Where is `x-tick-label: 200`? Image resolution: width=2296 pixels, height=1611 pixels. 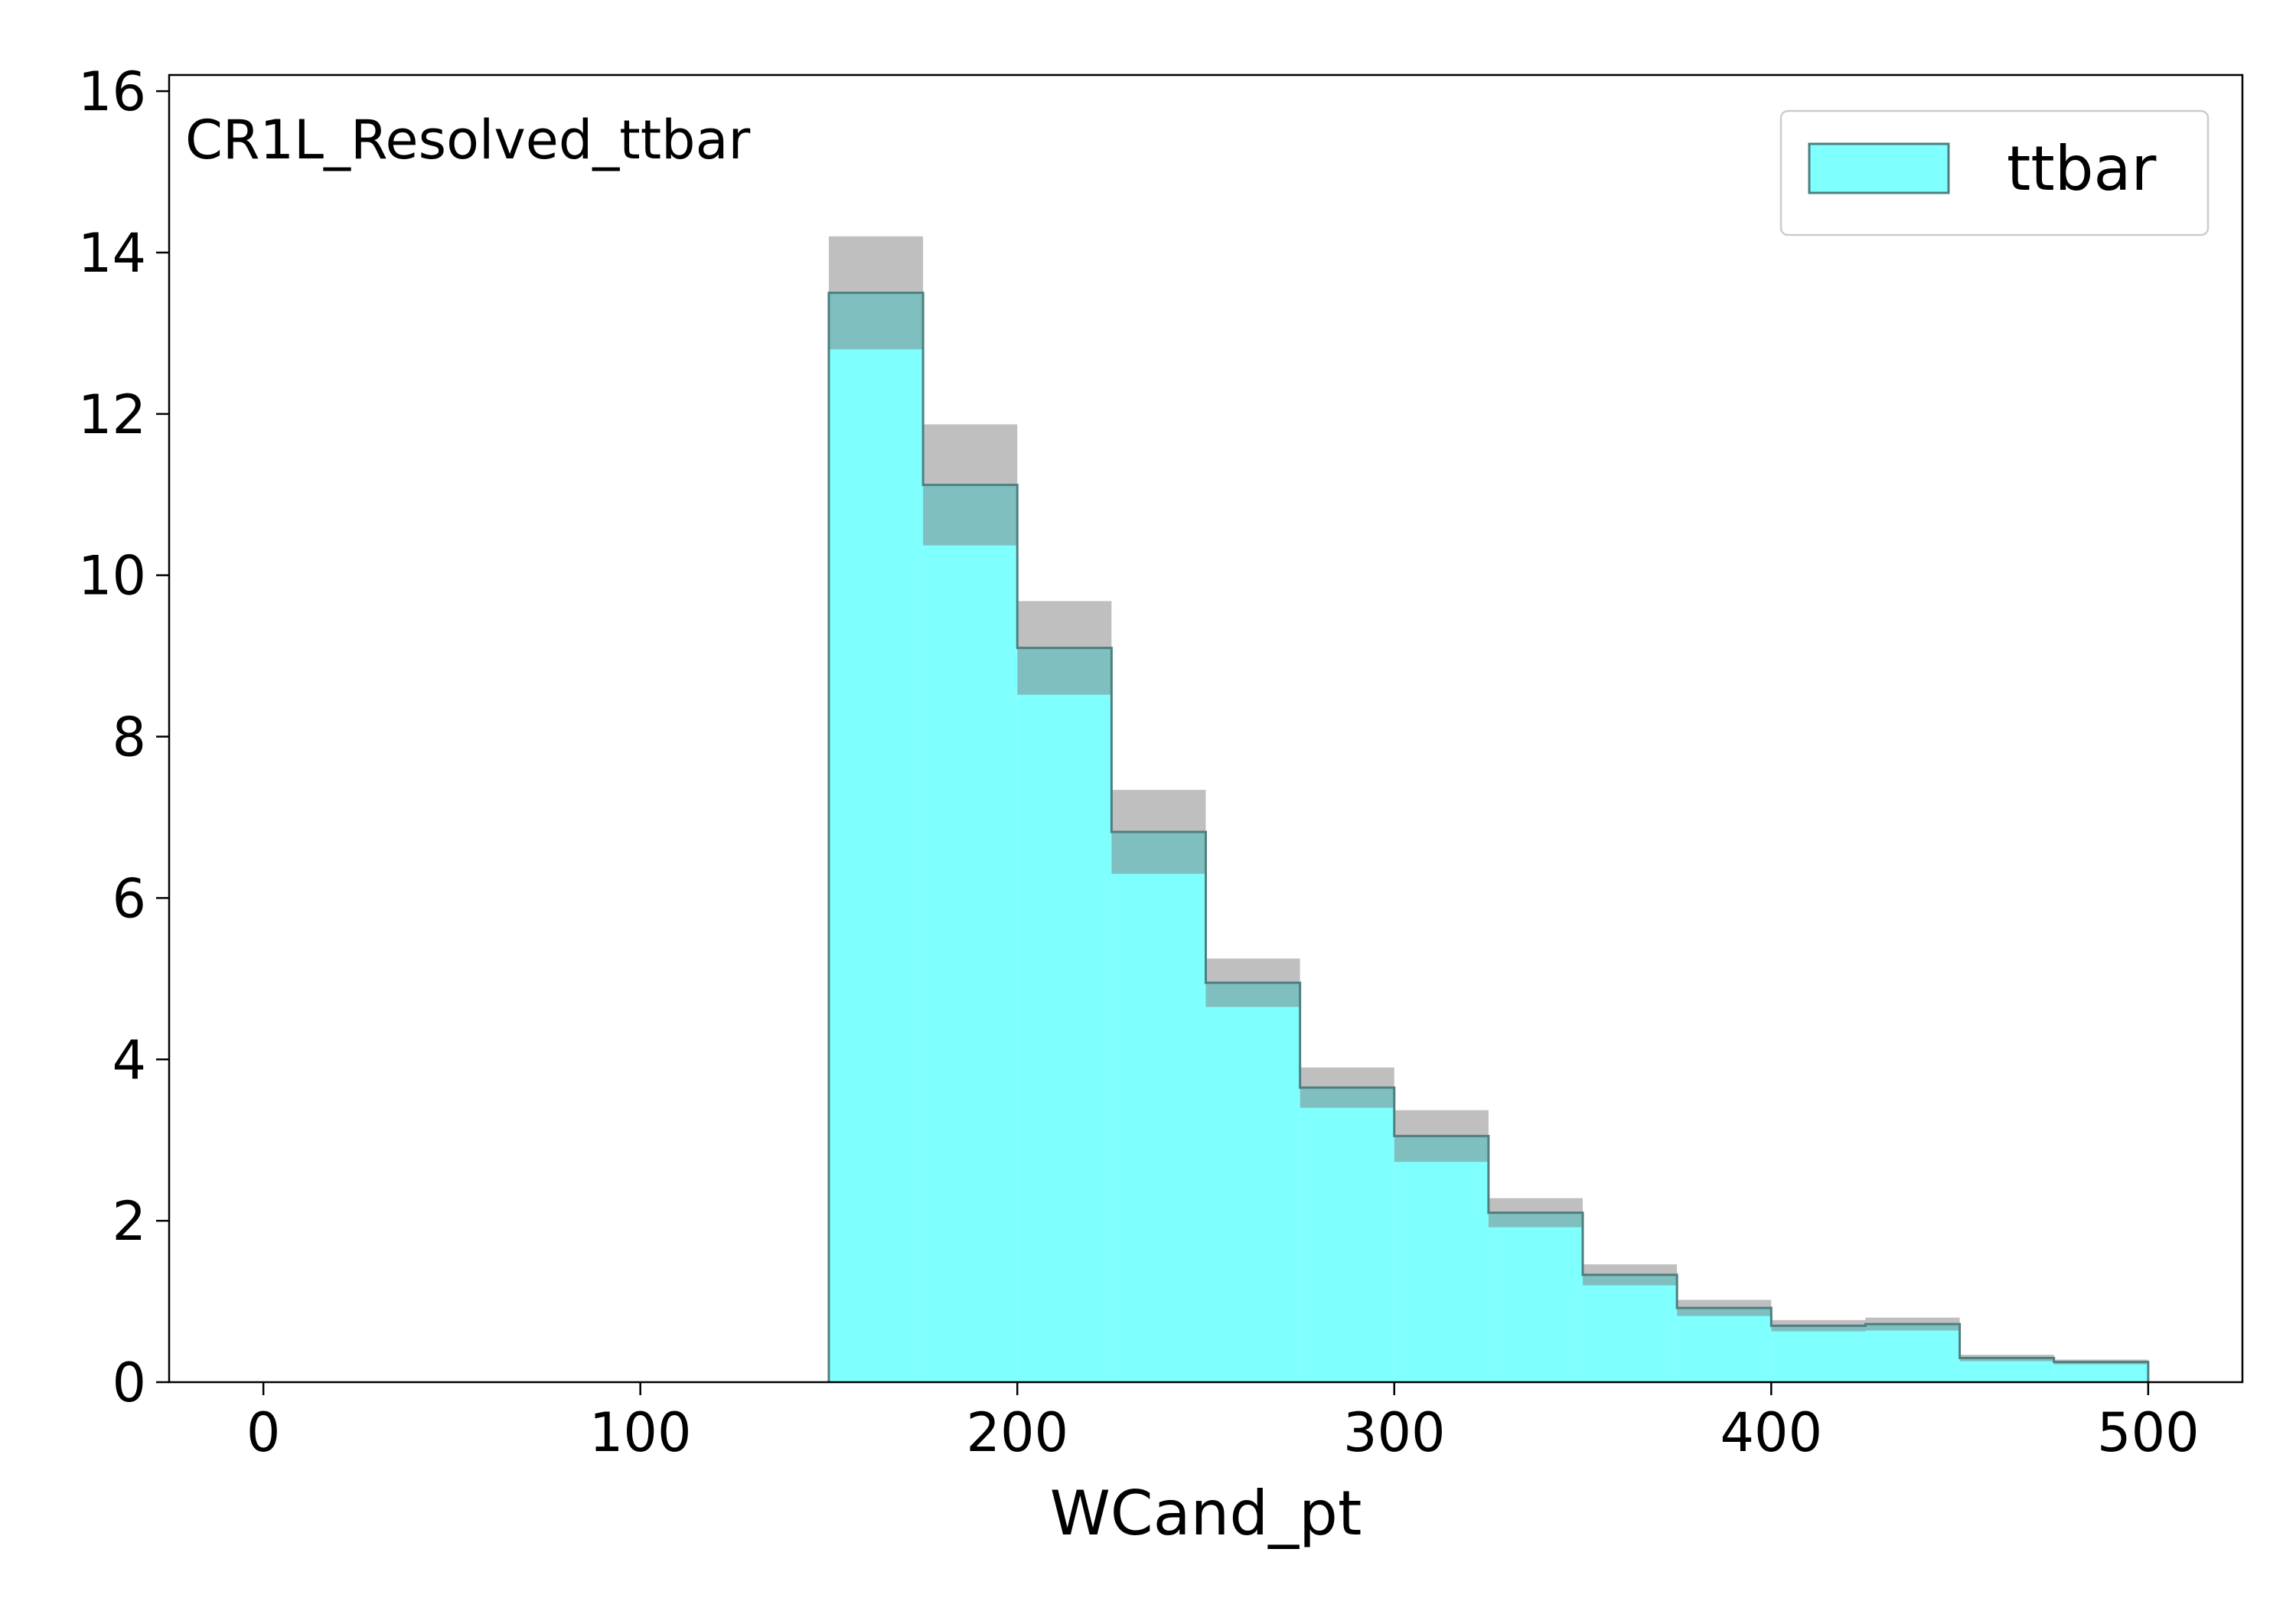
x-tick-label: 200 is located at coordinates (1017, 1432).